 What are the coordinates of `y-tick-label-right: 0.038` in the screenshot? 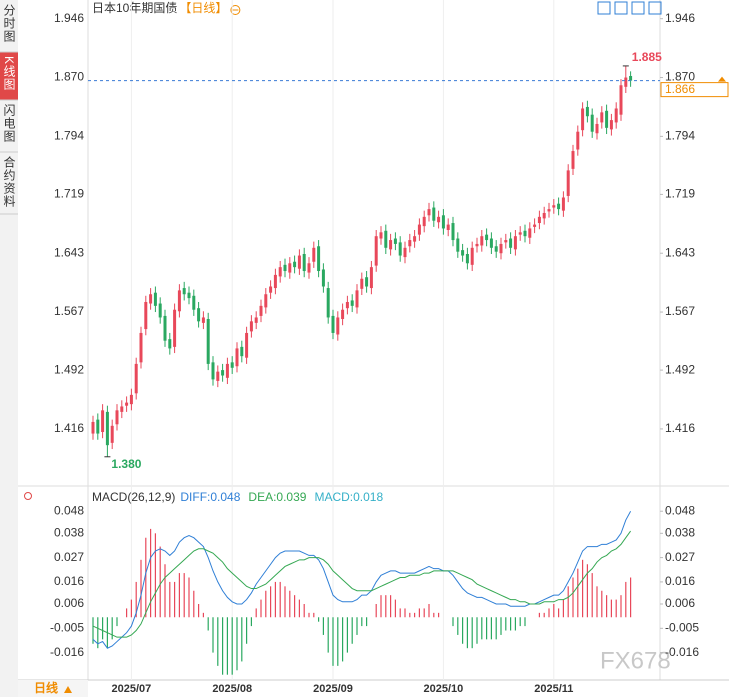 It's located at (680, 532).